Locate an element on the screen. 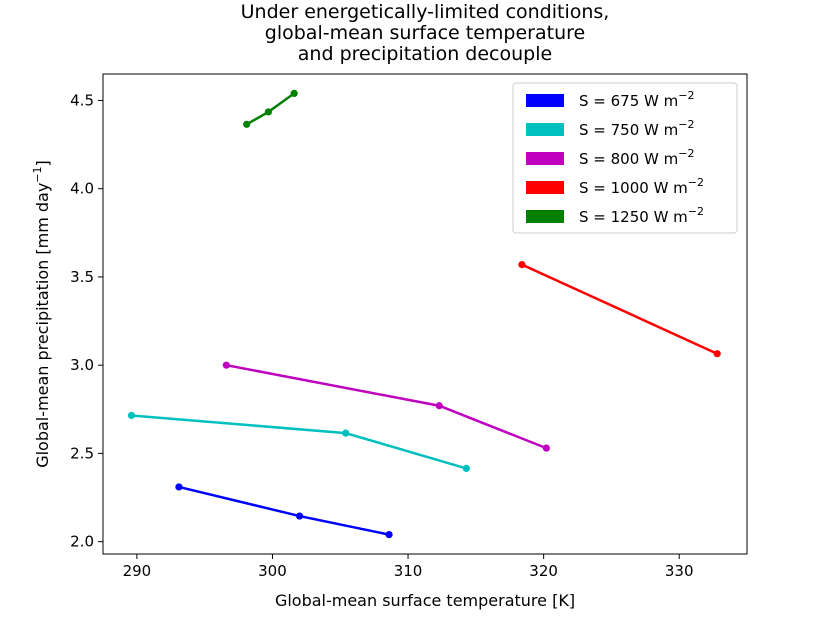 This screenshot has height=623, width=830. x-tick-label: 290 is located at coordinates (137, 571).